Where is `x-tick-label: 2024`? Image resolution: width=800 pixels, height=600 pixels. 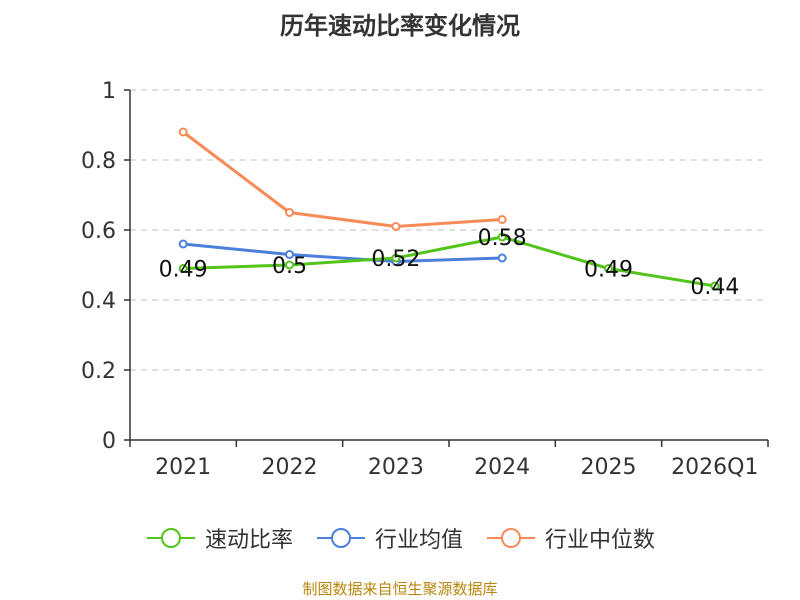 x-tick-label: 2024 is located at coordinates (502, 467).